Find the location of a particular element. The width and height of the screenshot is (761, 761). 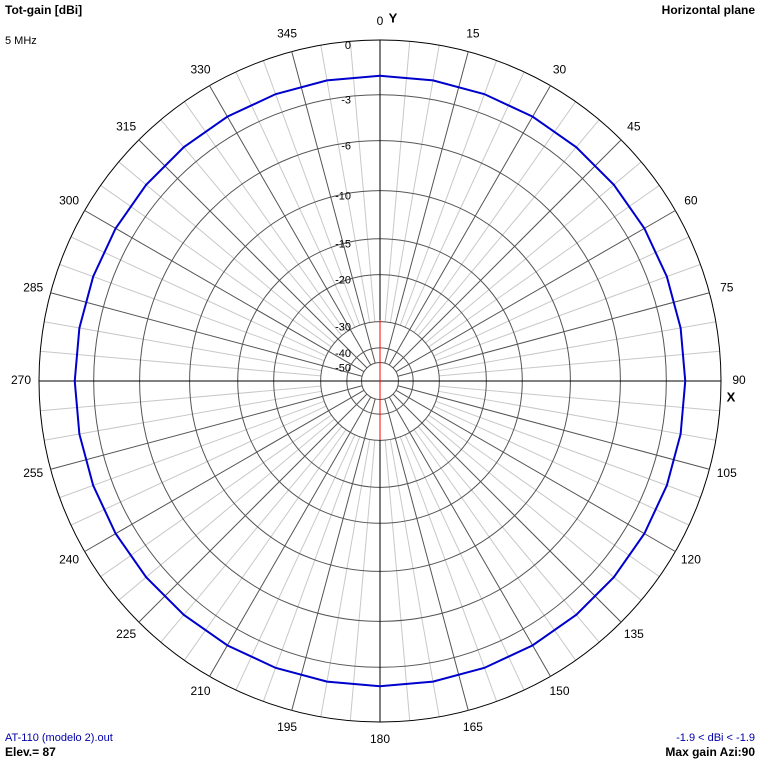

angle-tick-label: 105 is located at coordinates (727, 473).